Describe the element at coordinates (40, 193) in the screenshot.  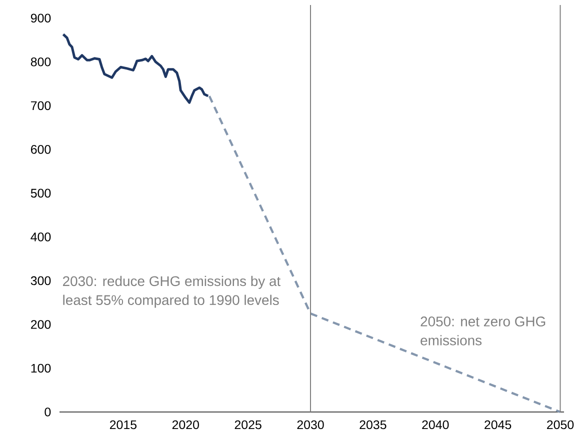
I see `y-tick-label: 500` at that location.